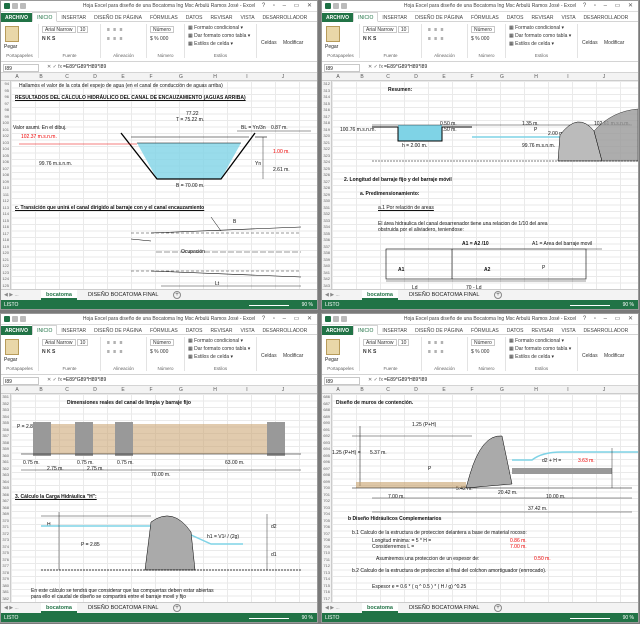 The height and width of the screenshot is (624, 640). Describe the element at coordinates (5, 285) in the screenshot. I see `row-header: 125` at that location.